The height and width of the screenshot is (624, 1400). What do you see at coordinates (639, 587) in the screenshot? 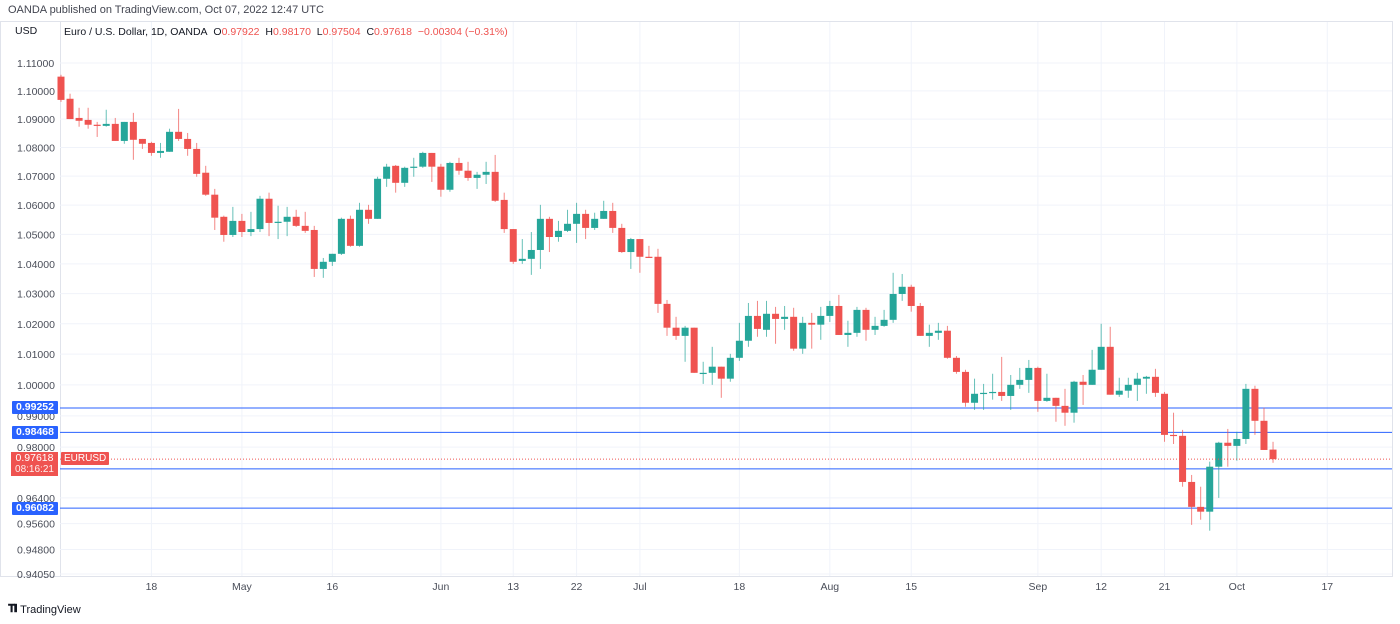
I see `x-tick-label: Jul` at bounding box center [639, 587].